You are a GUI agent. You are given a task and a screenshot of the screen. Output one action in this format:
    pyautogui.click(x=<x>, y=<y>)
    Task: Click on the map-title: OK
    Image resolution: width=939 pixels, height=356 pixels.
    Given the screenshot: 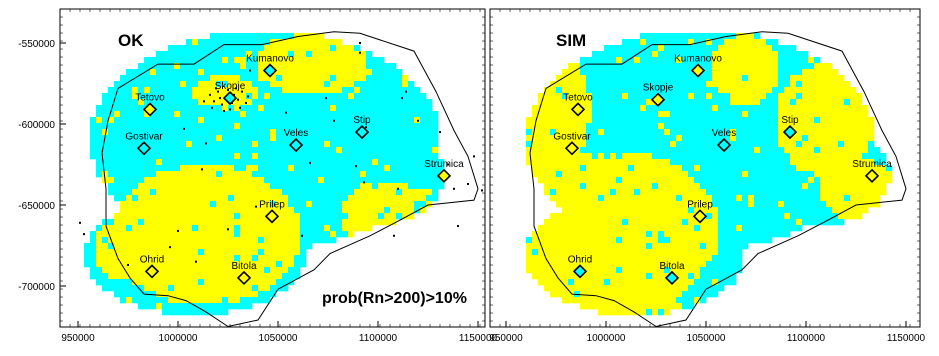 What is the action you would take?
    pyautogui.click(x=131, y=40)
    